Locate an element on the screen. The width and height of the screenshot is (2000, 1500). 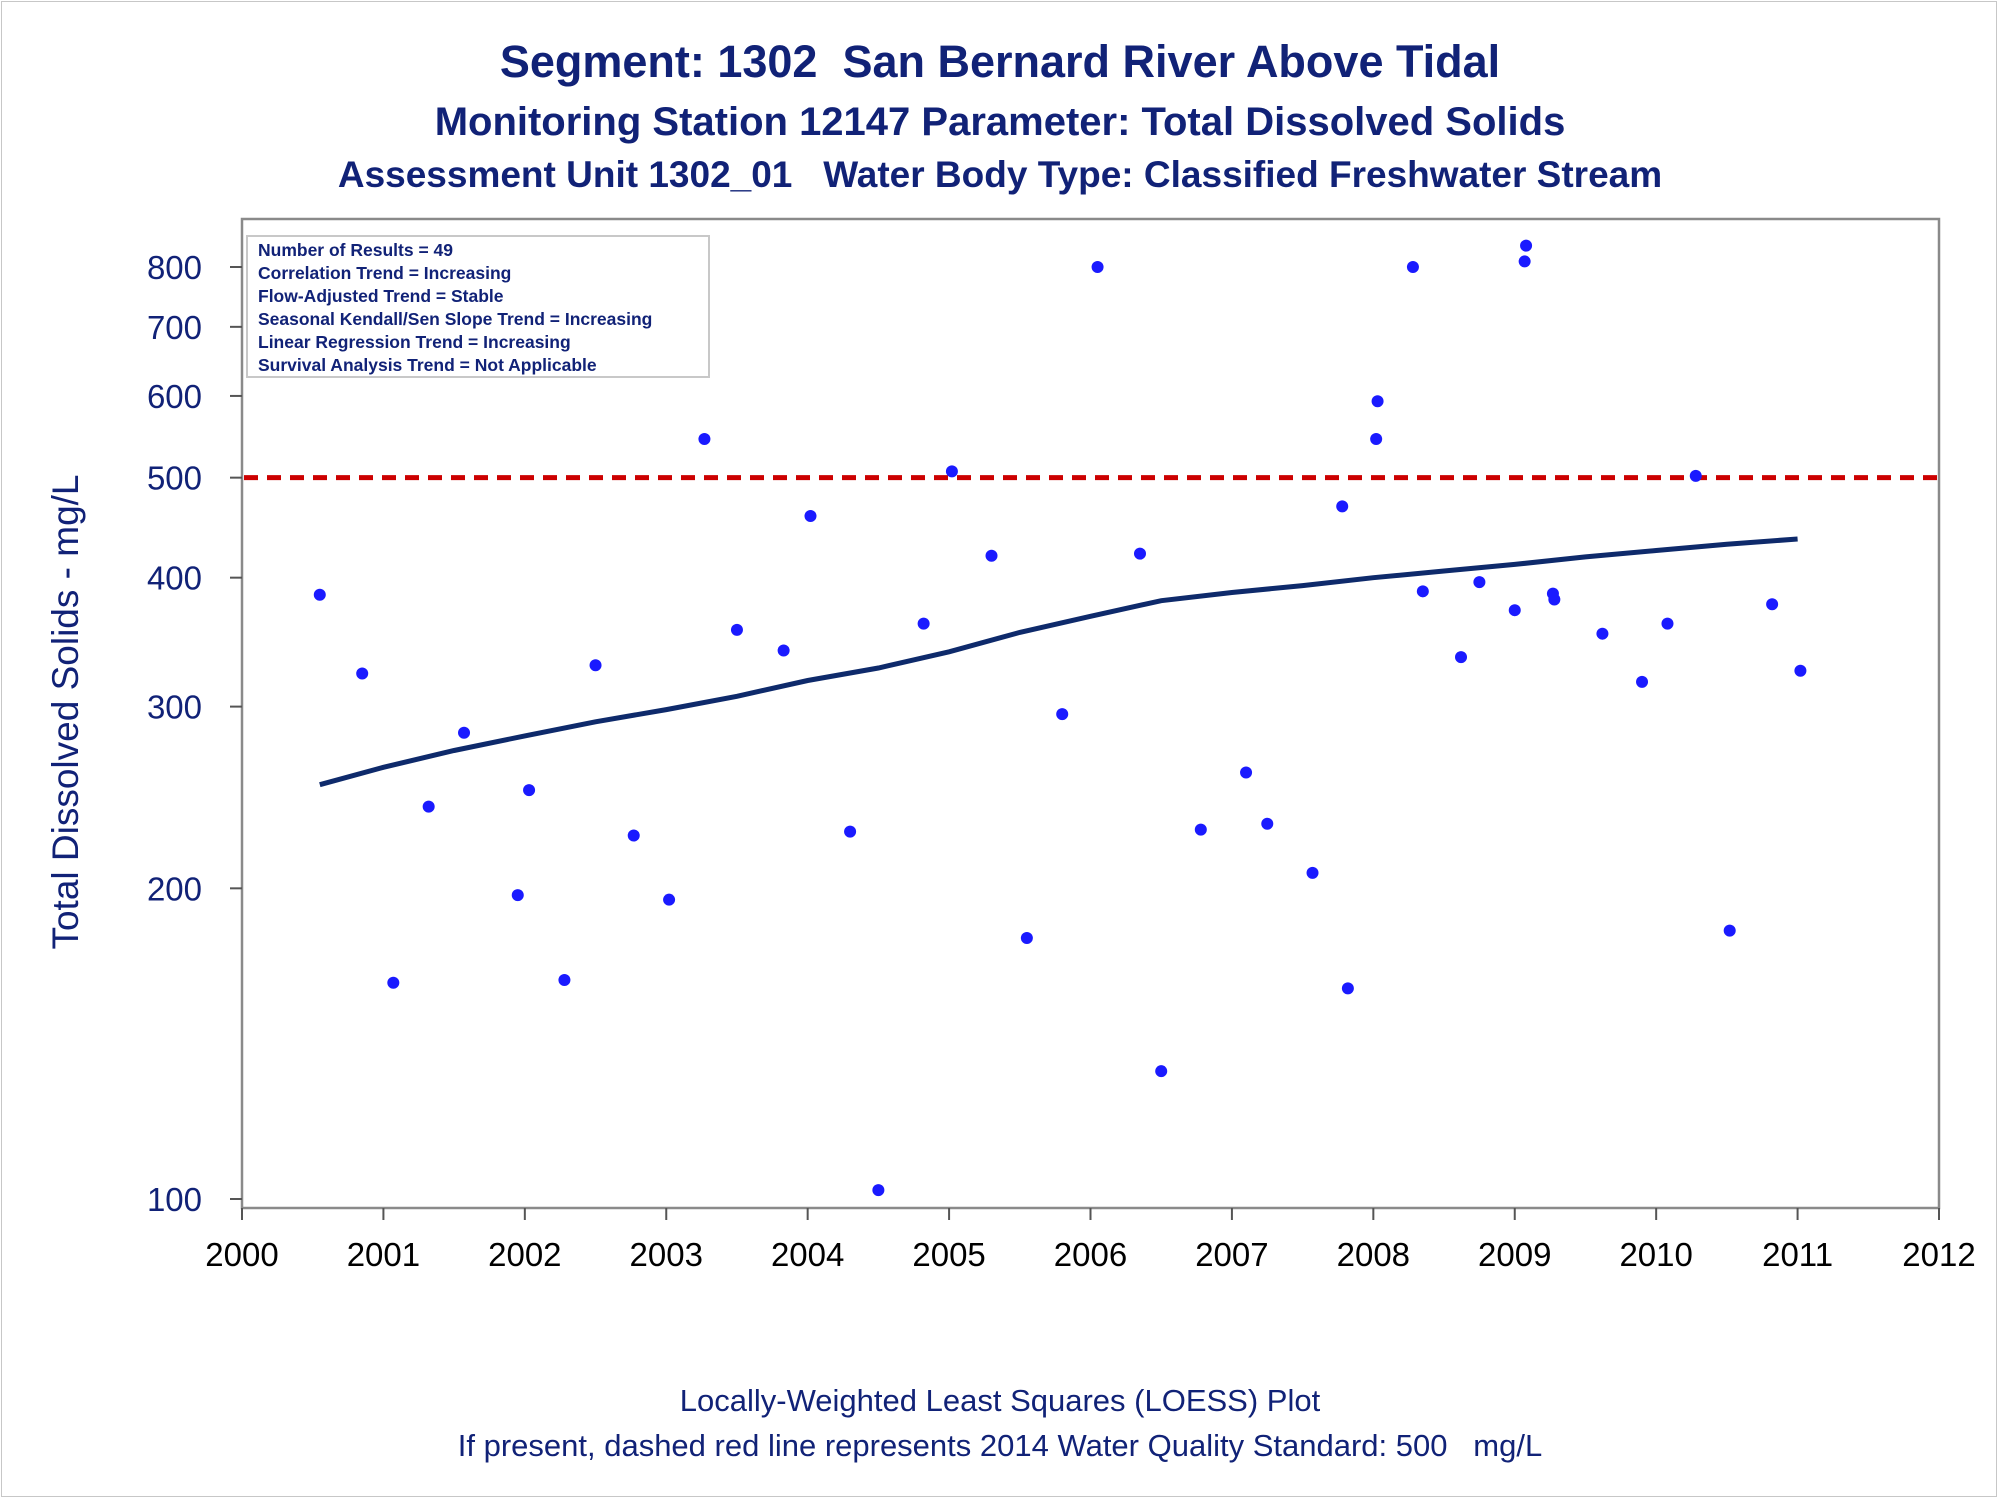
x-tick-label: 2011 is located at coordinates (1797, 1254).